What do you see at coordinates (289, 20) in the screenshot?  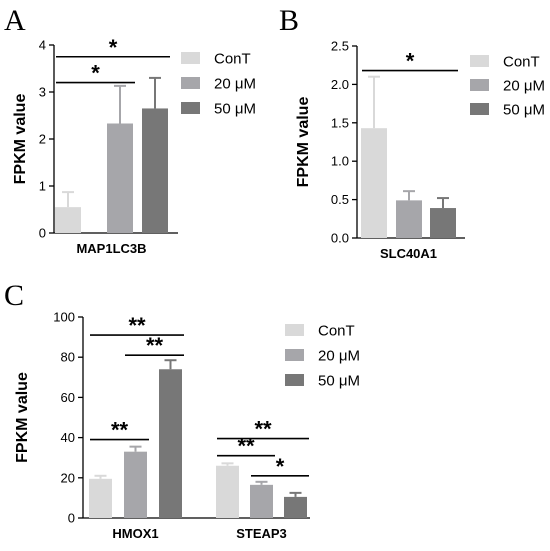 I see `panel-letter: B` at bounding box center [289, 20].